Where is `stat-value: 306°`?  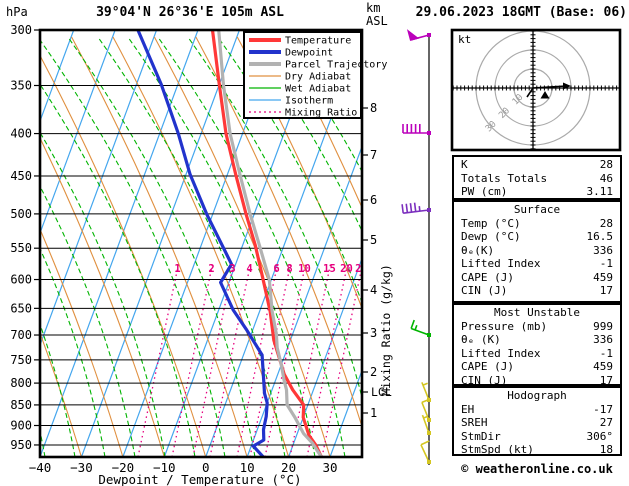 stat-value: 306° is located at coordinates (600, 436).